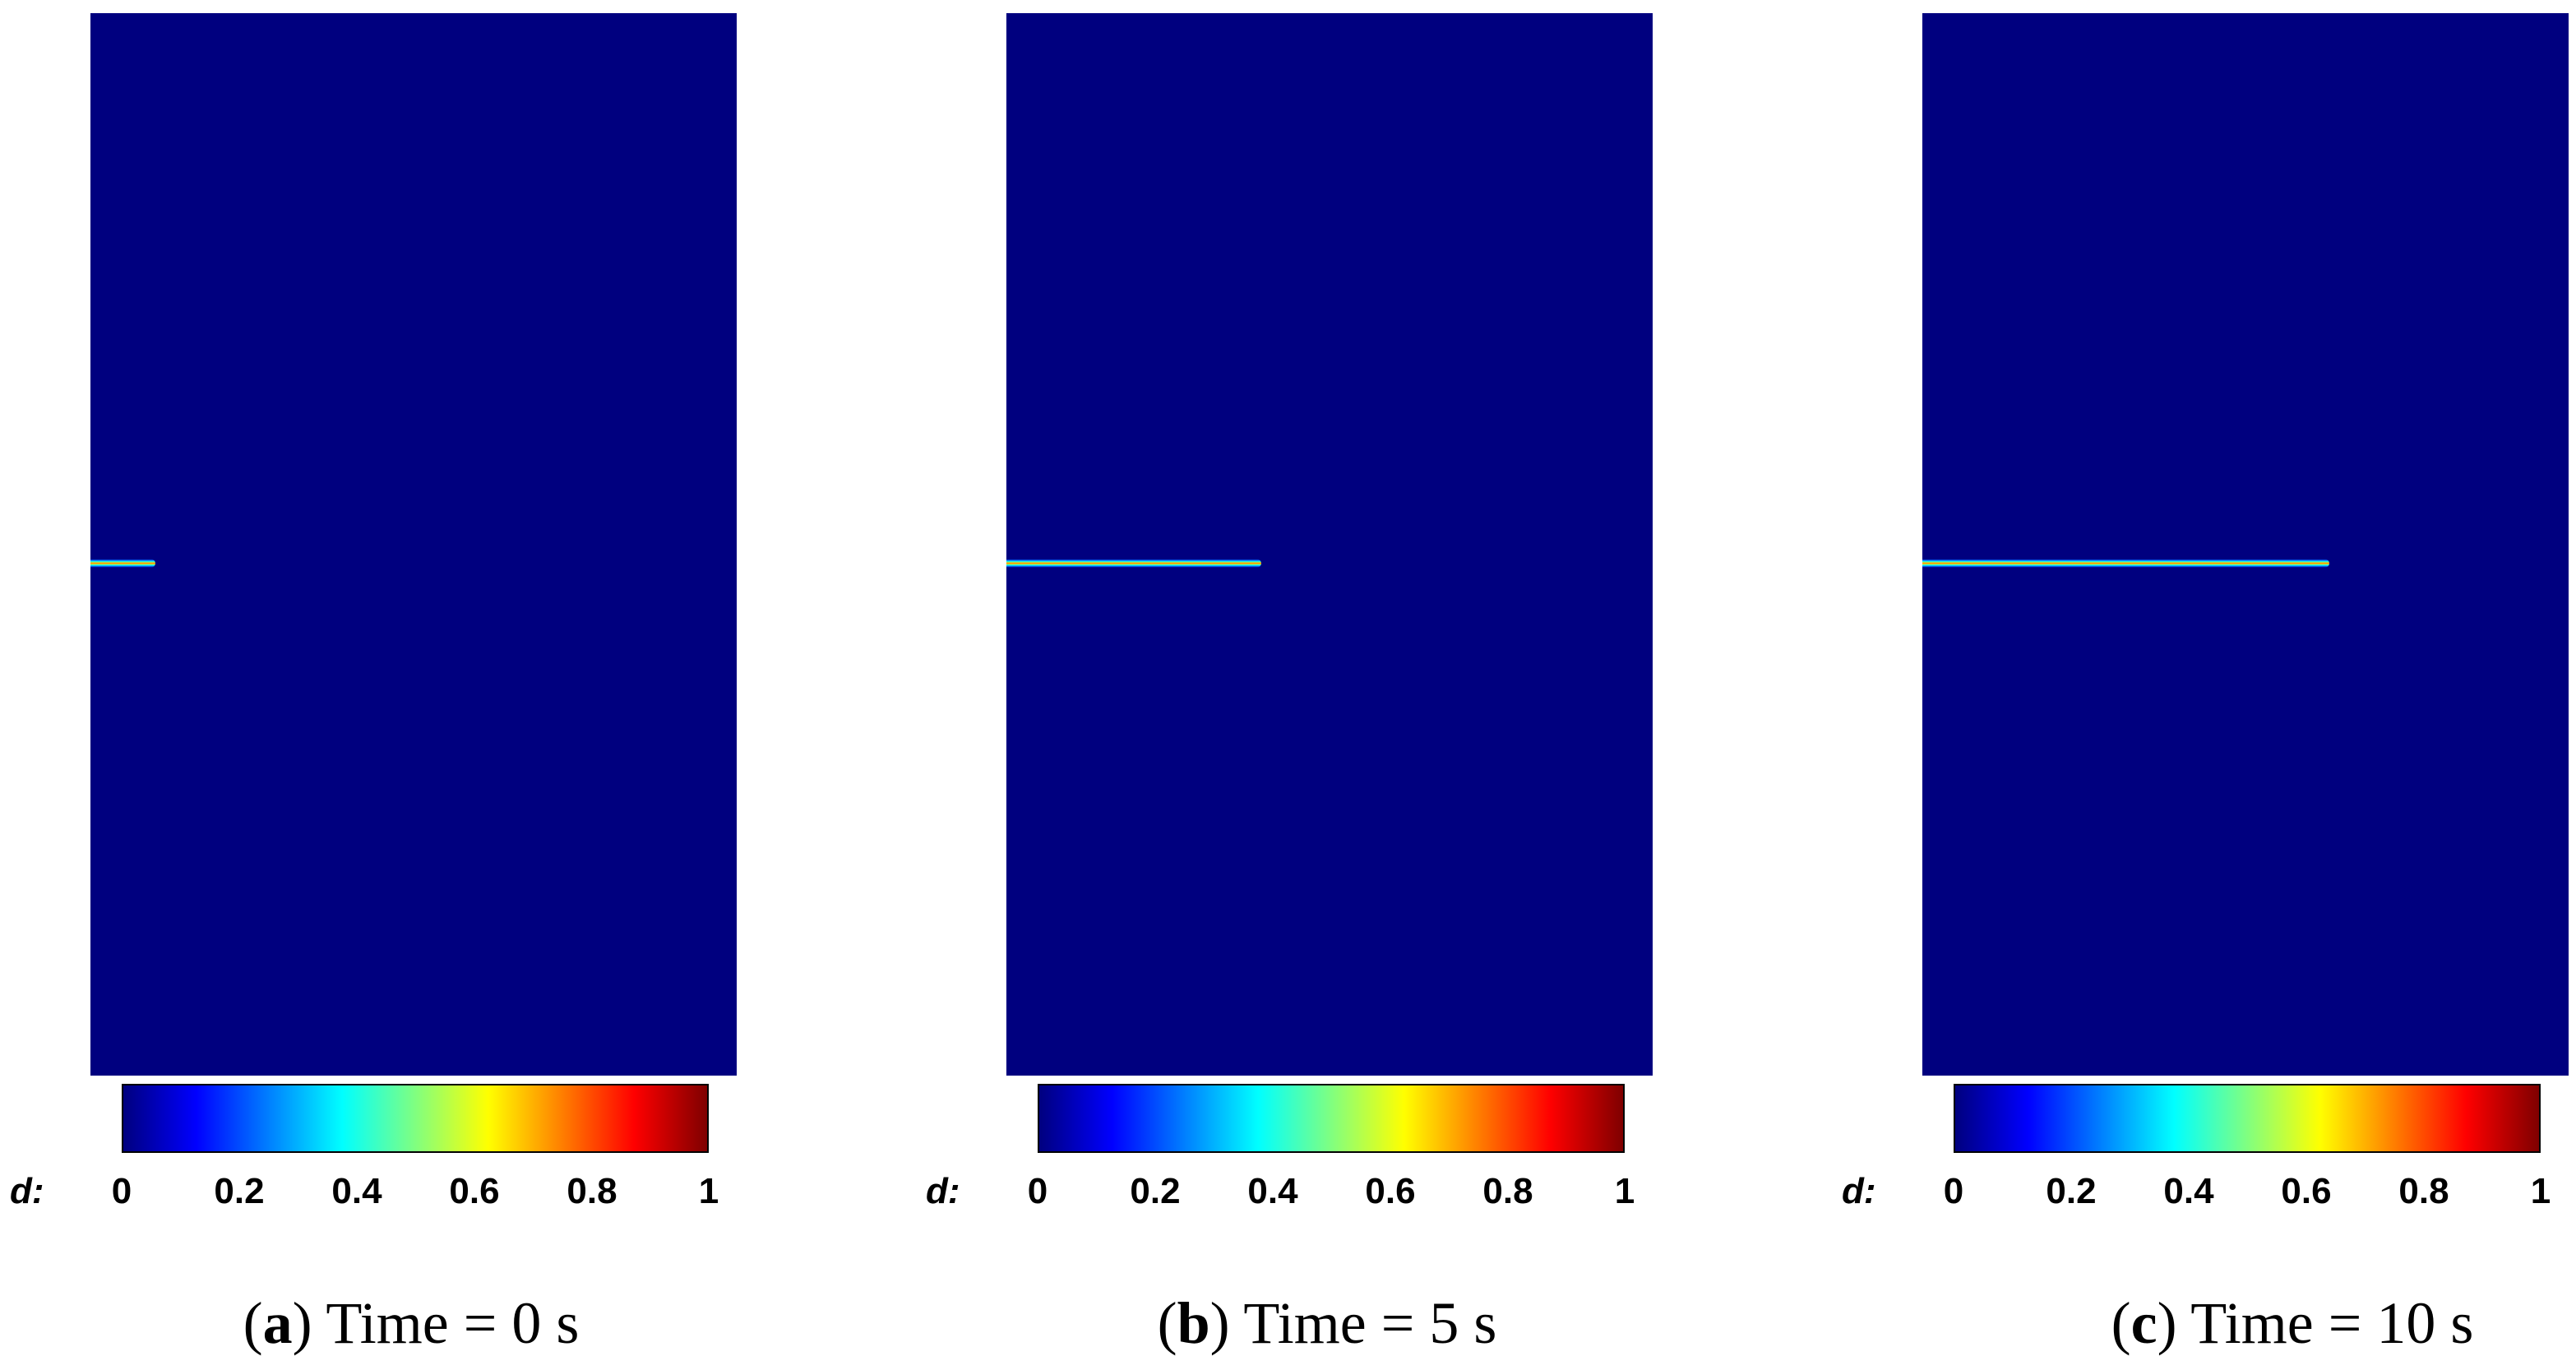 Image resolution: width=2576 pixels, height=1370 pixels. I want to click on panel-caption-text: Time = 5 s, so click(1370, 1323).